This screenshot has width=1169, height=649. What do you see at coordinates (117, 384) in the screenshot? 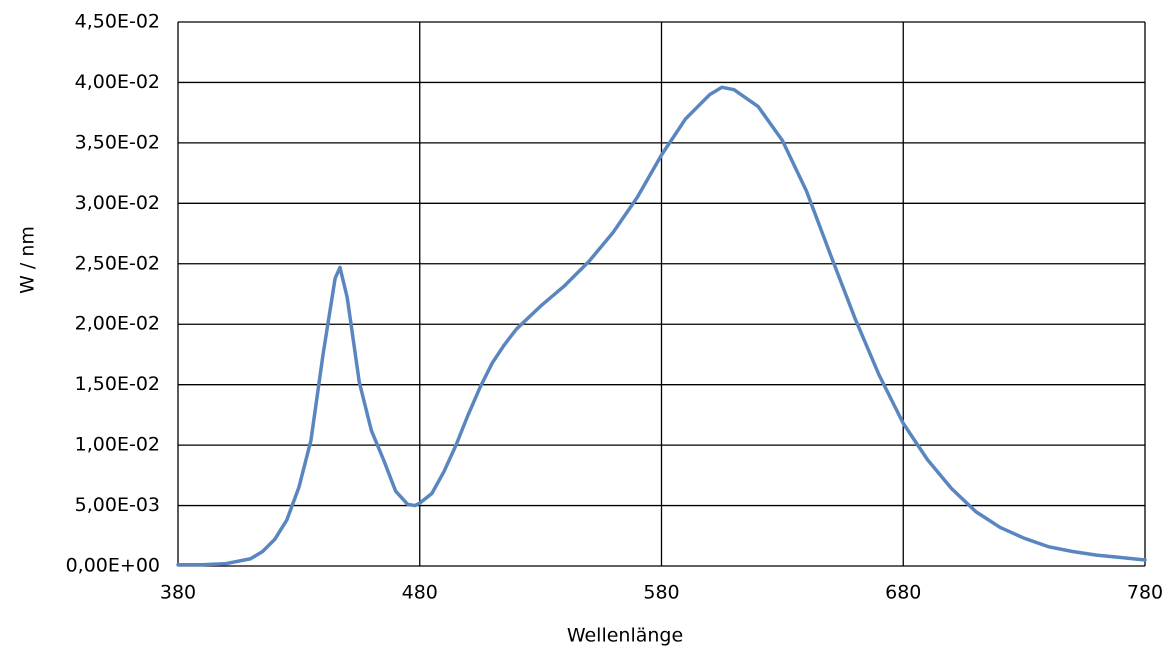
I see `y-tick-label: 1,50E-02` at bounding box center [117, 384].